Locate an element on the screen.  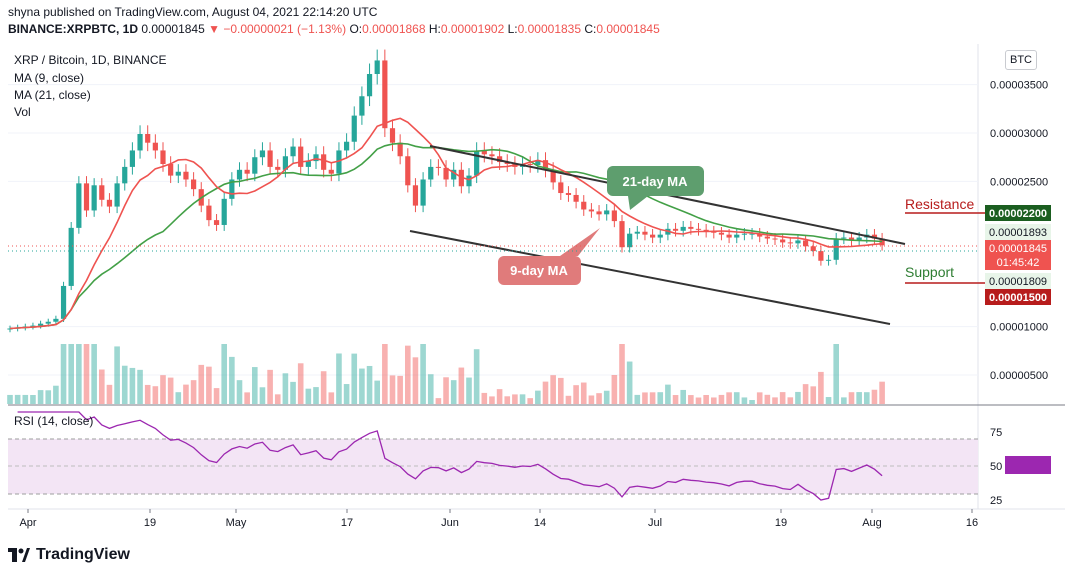
time-axis: Apr 19 May 17 Jun 14 Jul 19 Aug 16 is located at coordinates (498, 519).